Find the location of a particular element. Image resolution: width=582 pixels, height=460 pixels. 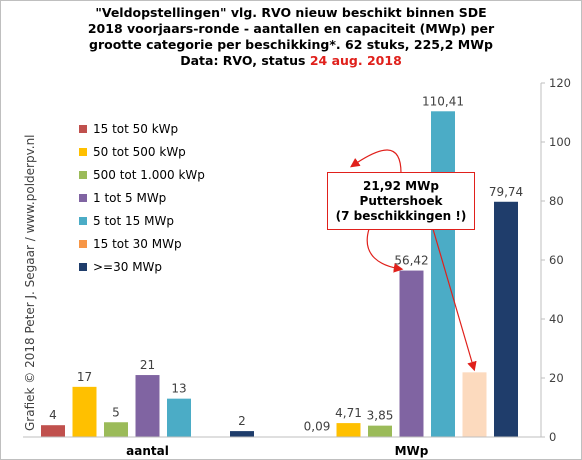

annotation-line-2: Puttershoek is located at coordinates (401, 201).